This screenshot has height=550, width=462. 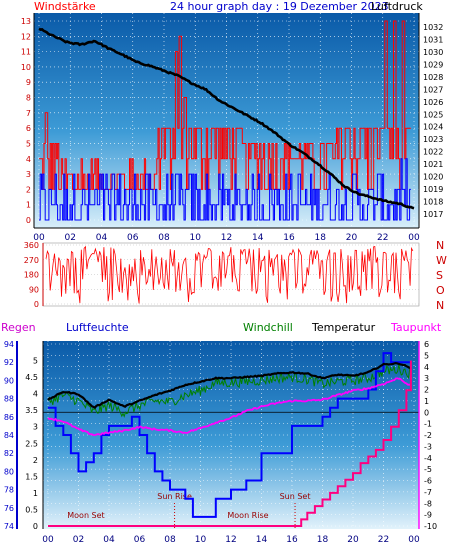 What do you see at coordinates (31, 476) in the screenshot?
I see `y-rain-tick-label: 1.5` at bounding box center [31, 476].